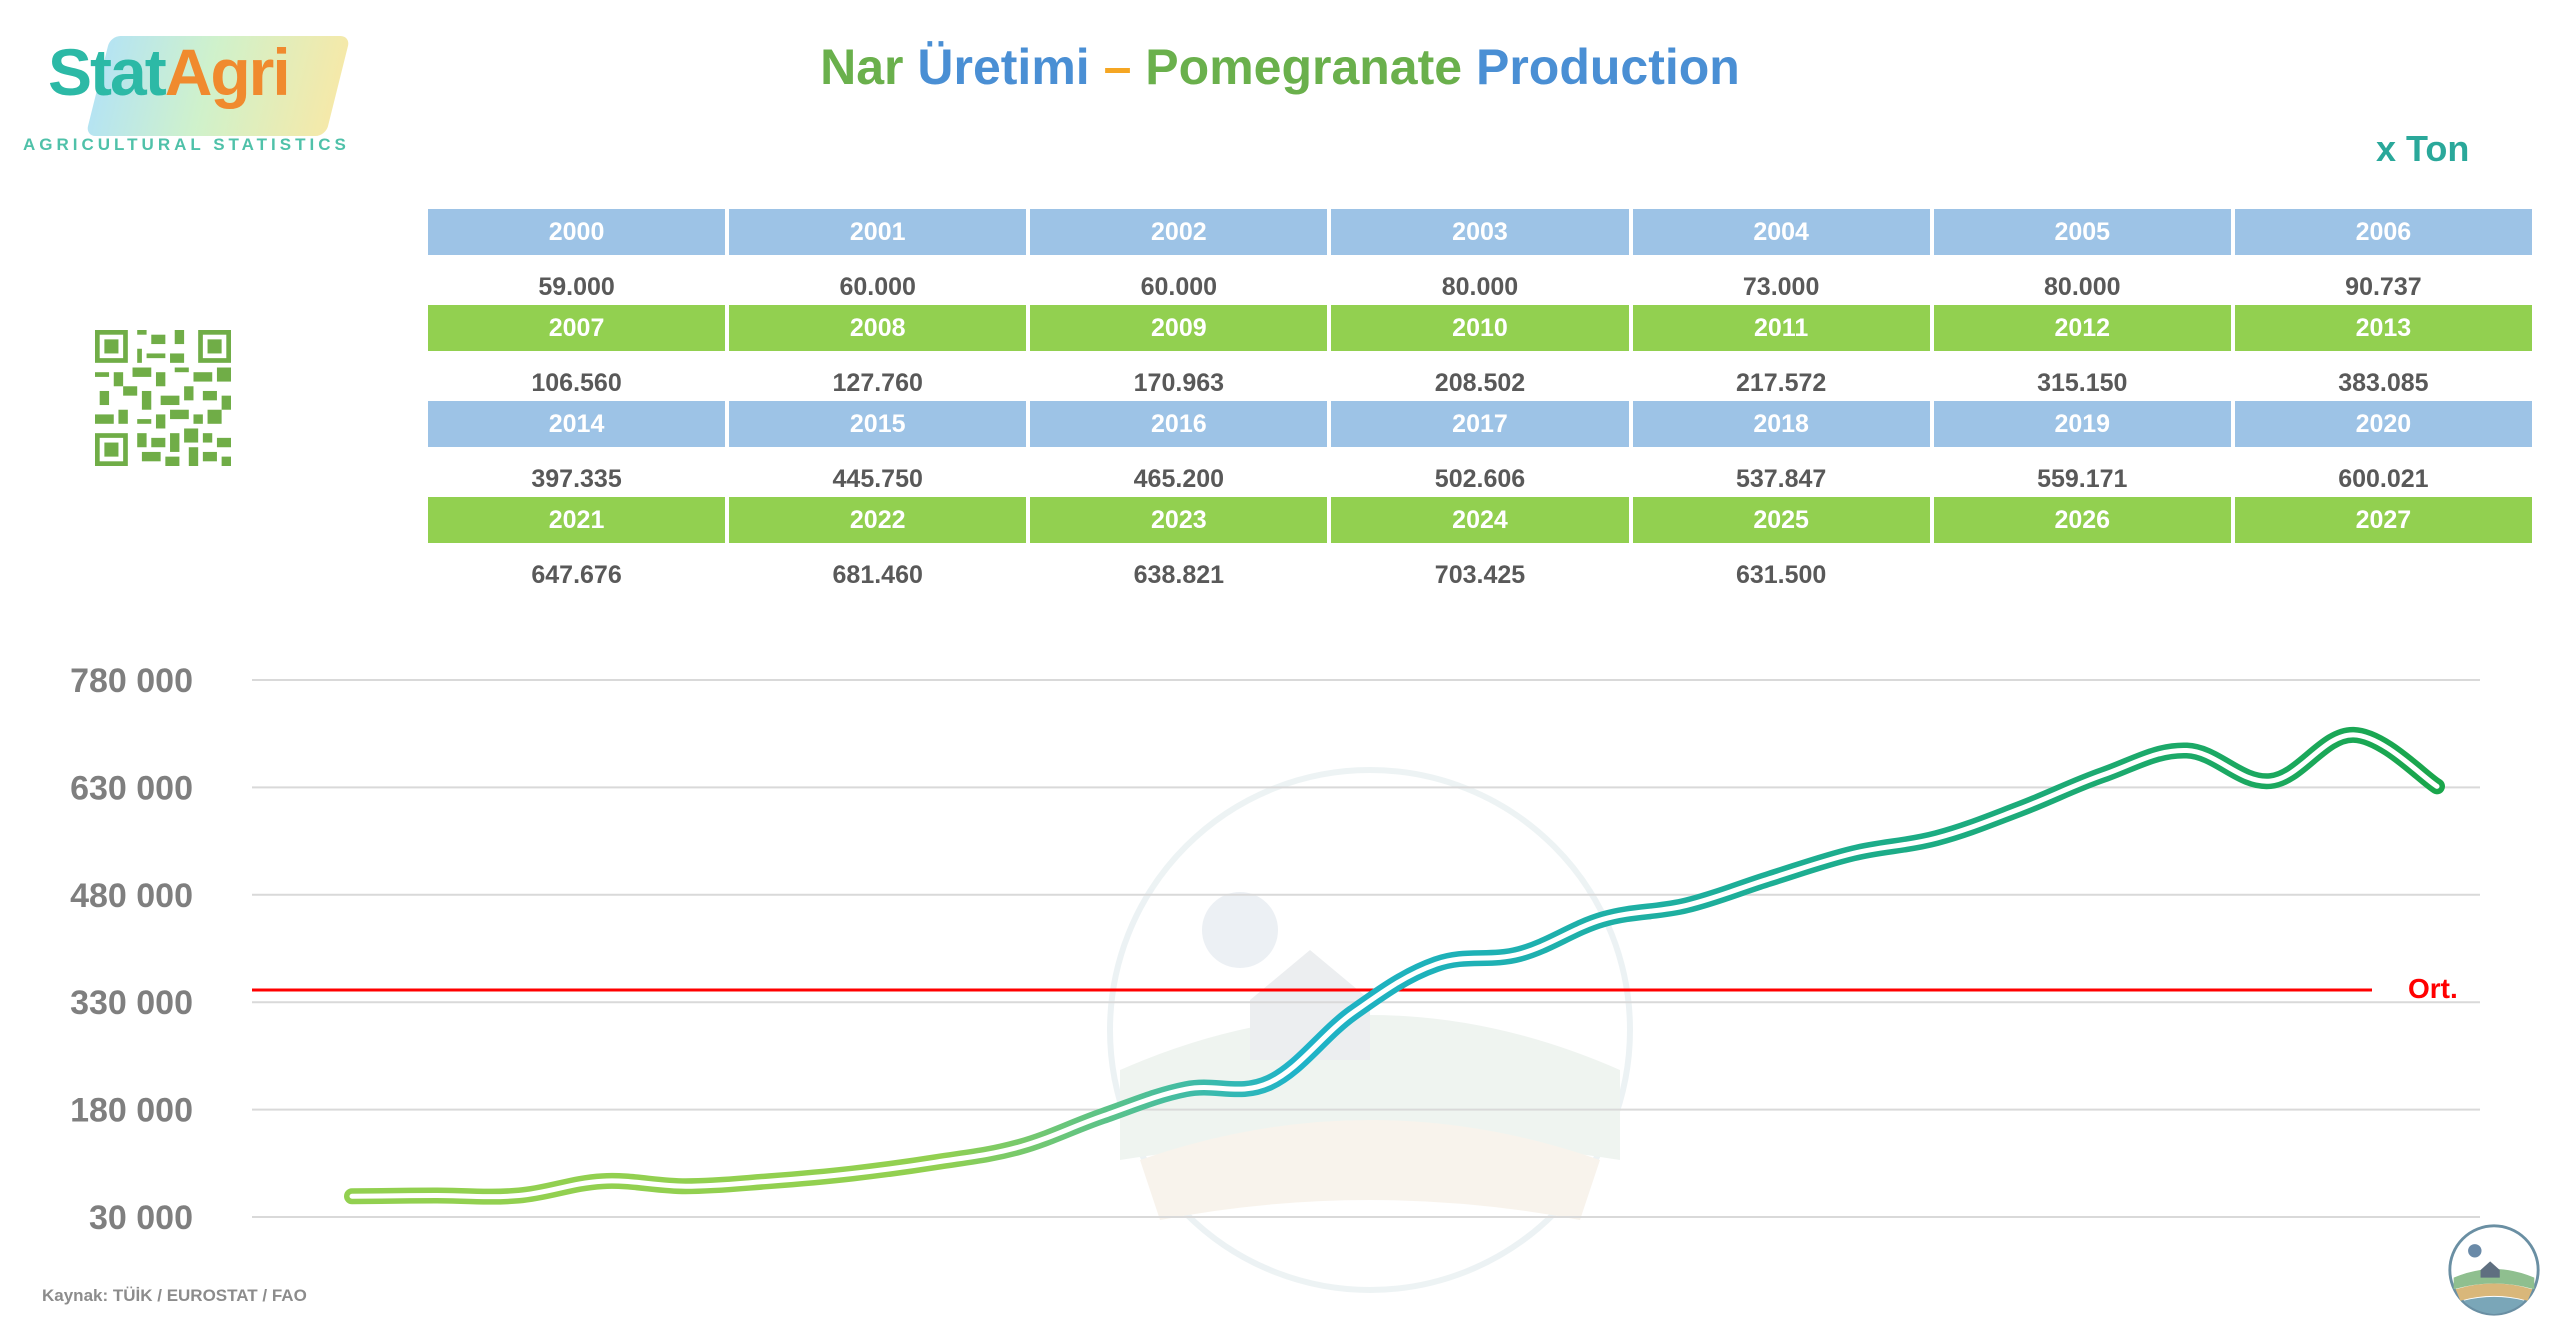 This screenshot has height=1330, width=2560. Describe the element at coordinates (174, 1295) in the screenshot. I see `source-note: Kaynak: TÜİK / EUROSTAT / FAO` at that location.